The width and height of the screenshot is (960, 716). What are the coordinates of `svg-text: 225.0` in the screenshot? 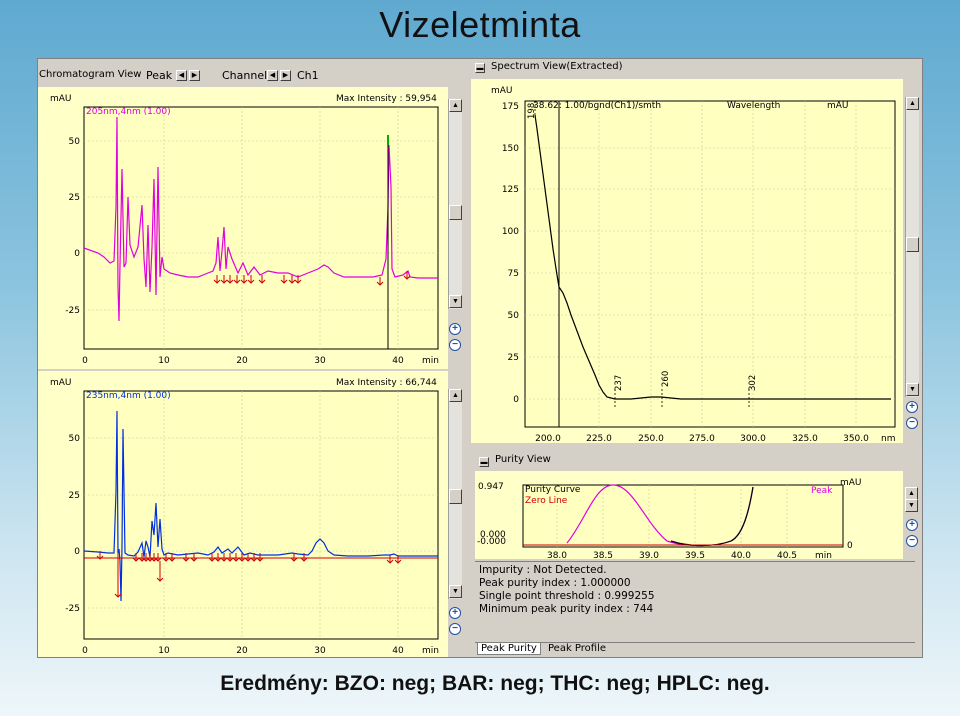 It's located at (599, 438).